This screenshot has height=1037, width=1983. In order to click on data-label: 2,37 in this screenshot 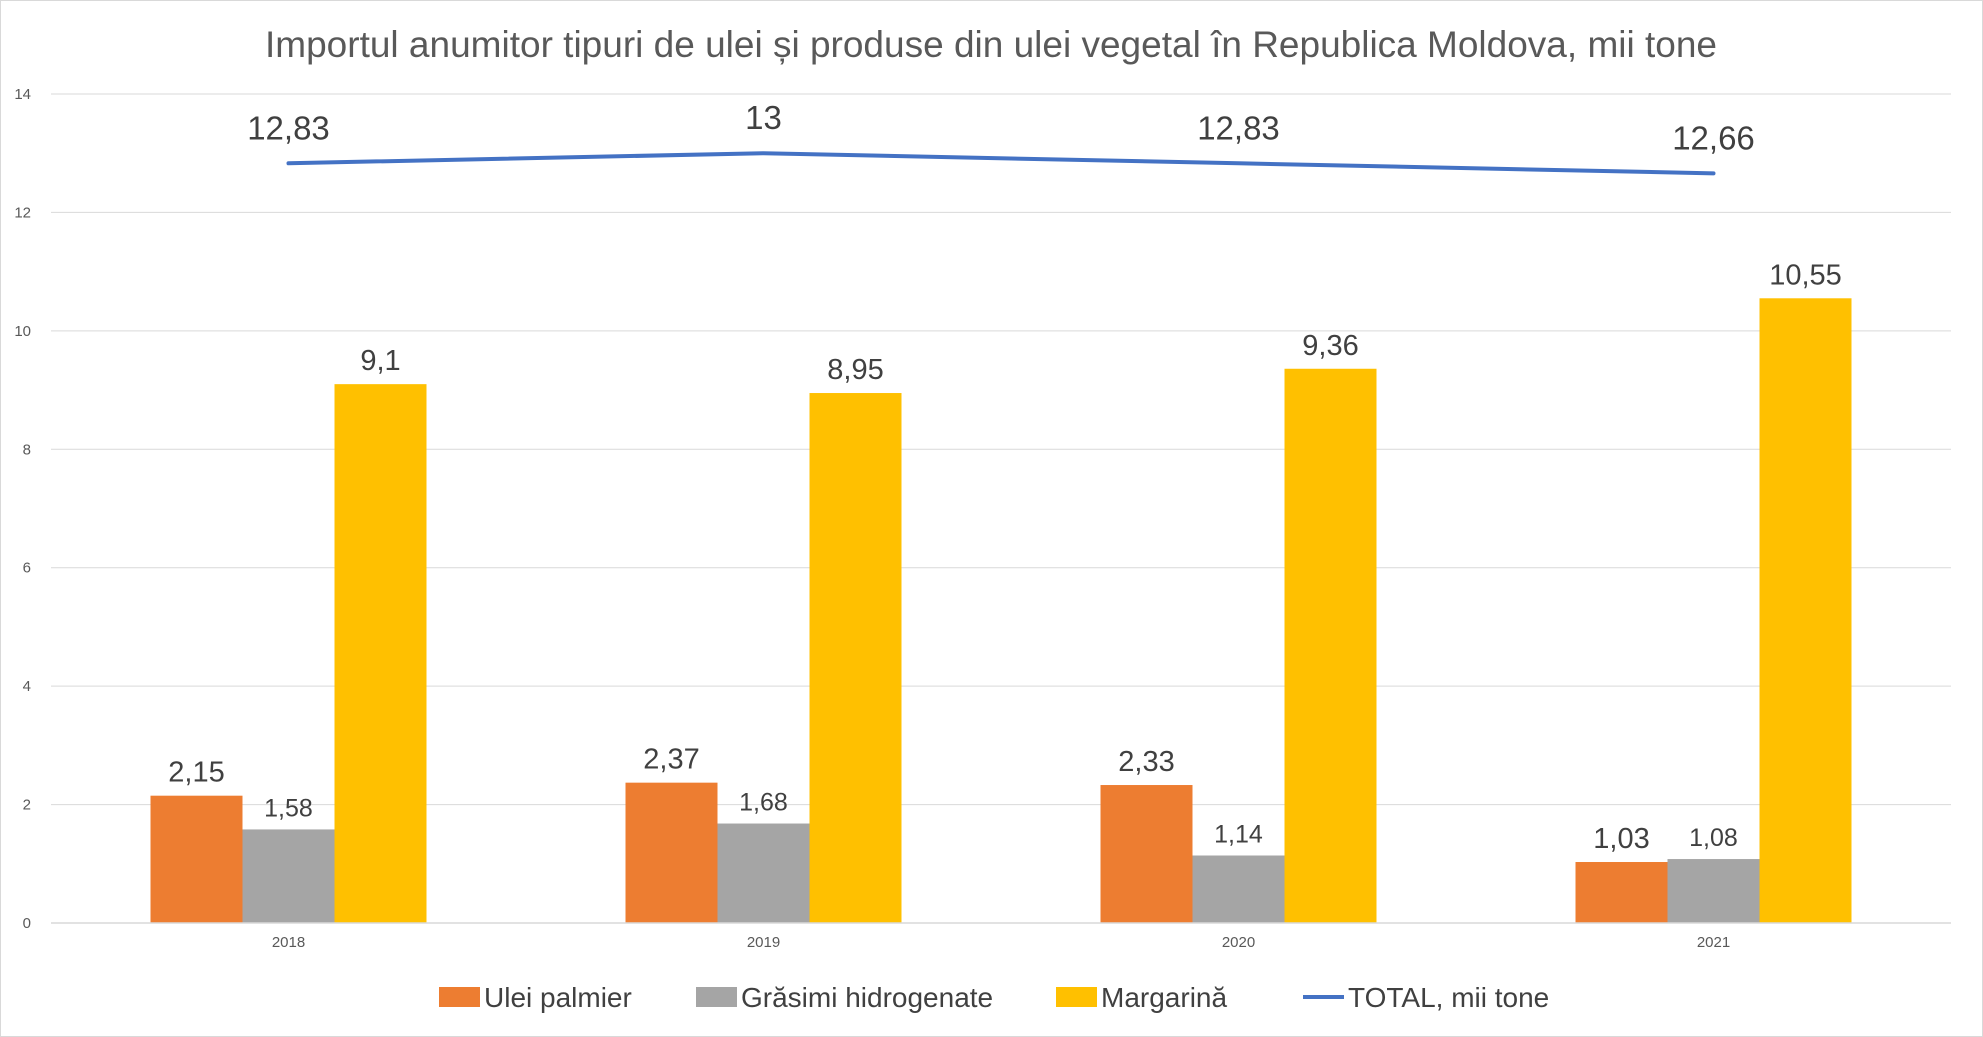, I will do `click(671, 760)`.